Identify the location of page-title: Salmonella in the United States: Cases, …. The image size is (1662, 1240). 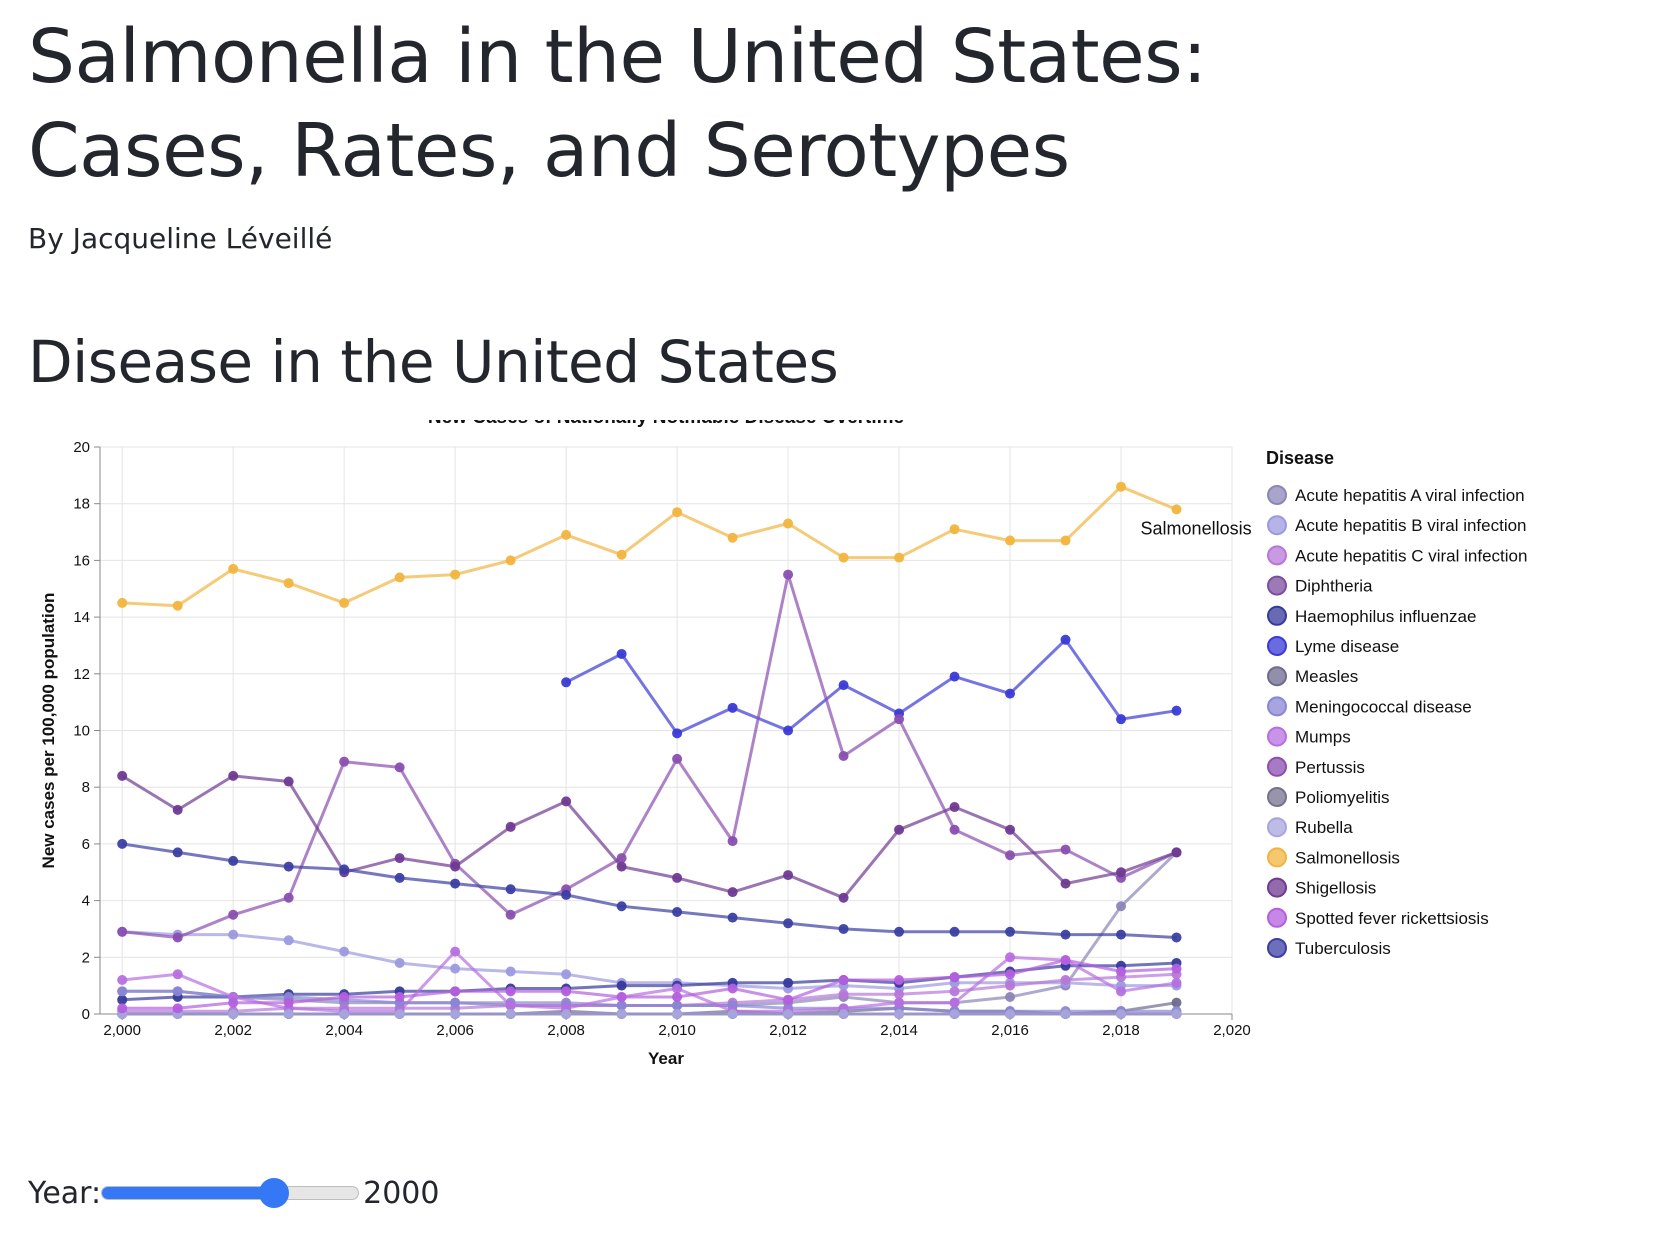
(778, 104).